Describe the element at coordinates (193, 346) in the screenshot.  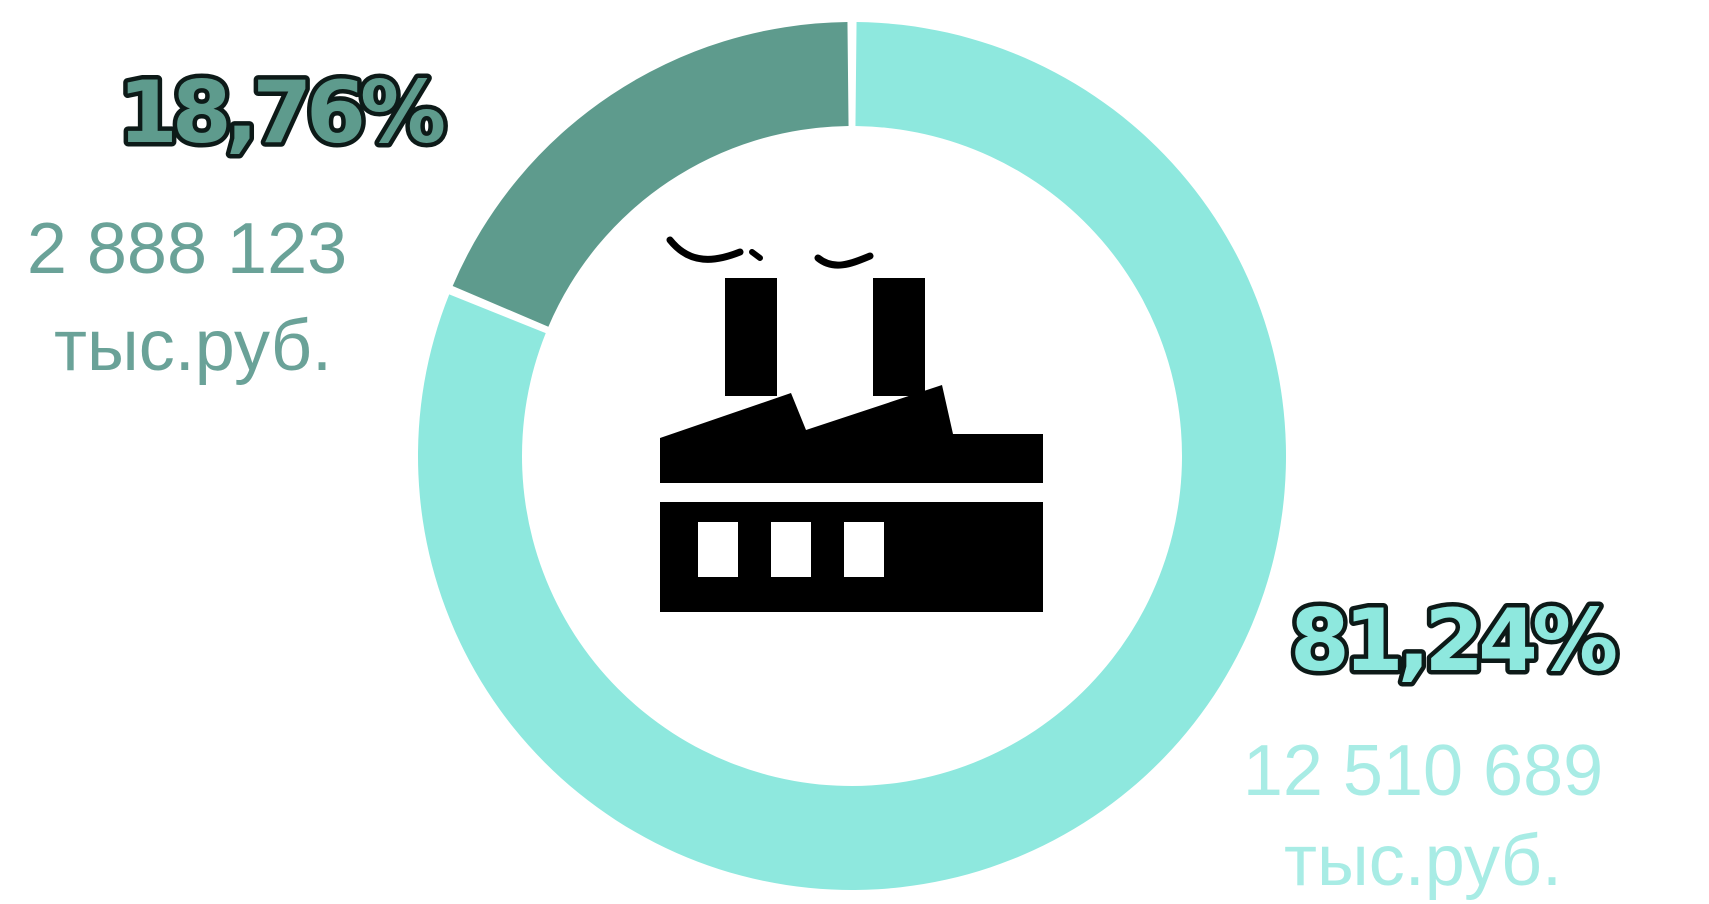
I see `slice-unit-label-1: тыс.руб.` at that location.